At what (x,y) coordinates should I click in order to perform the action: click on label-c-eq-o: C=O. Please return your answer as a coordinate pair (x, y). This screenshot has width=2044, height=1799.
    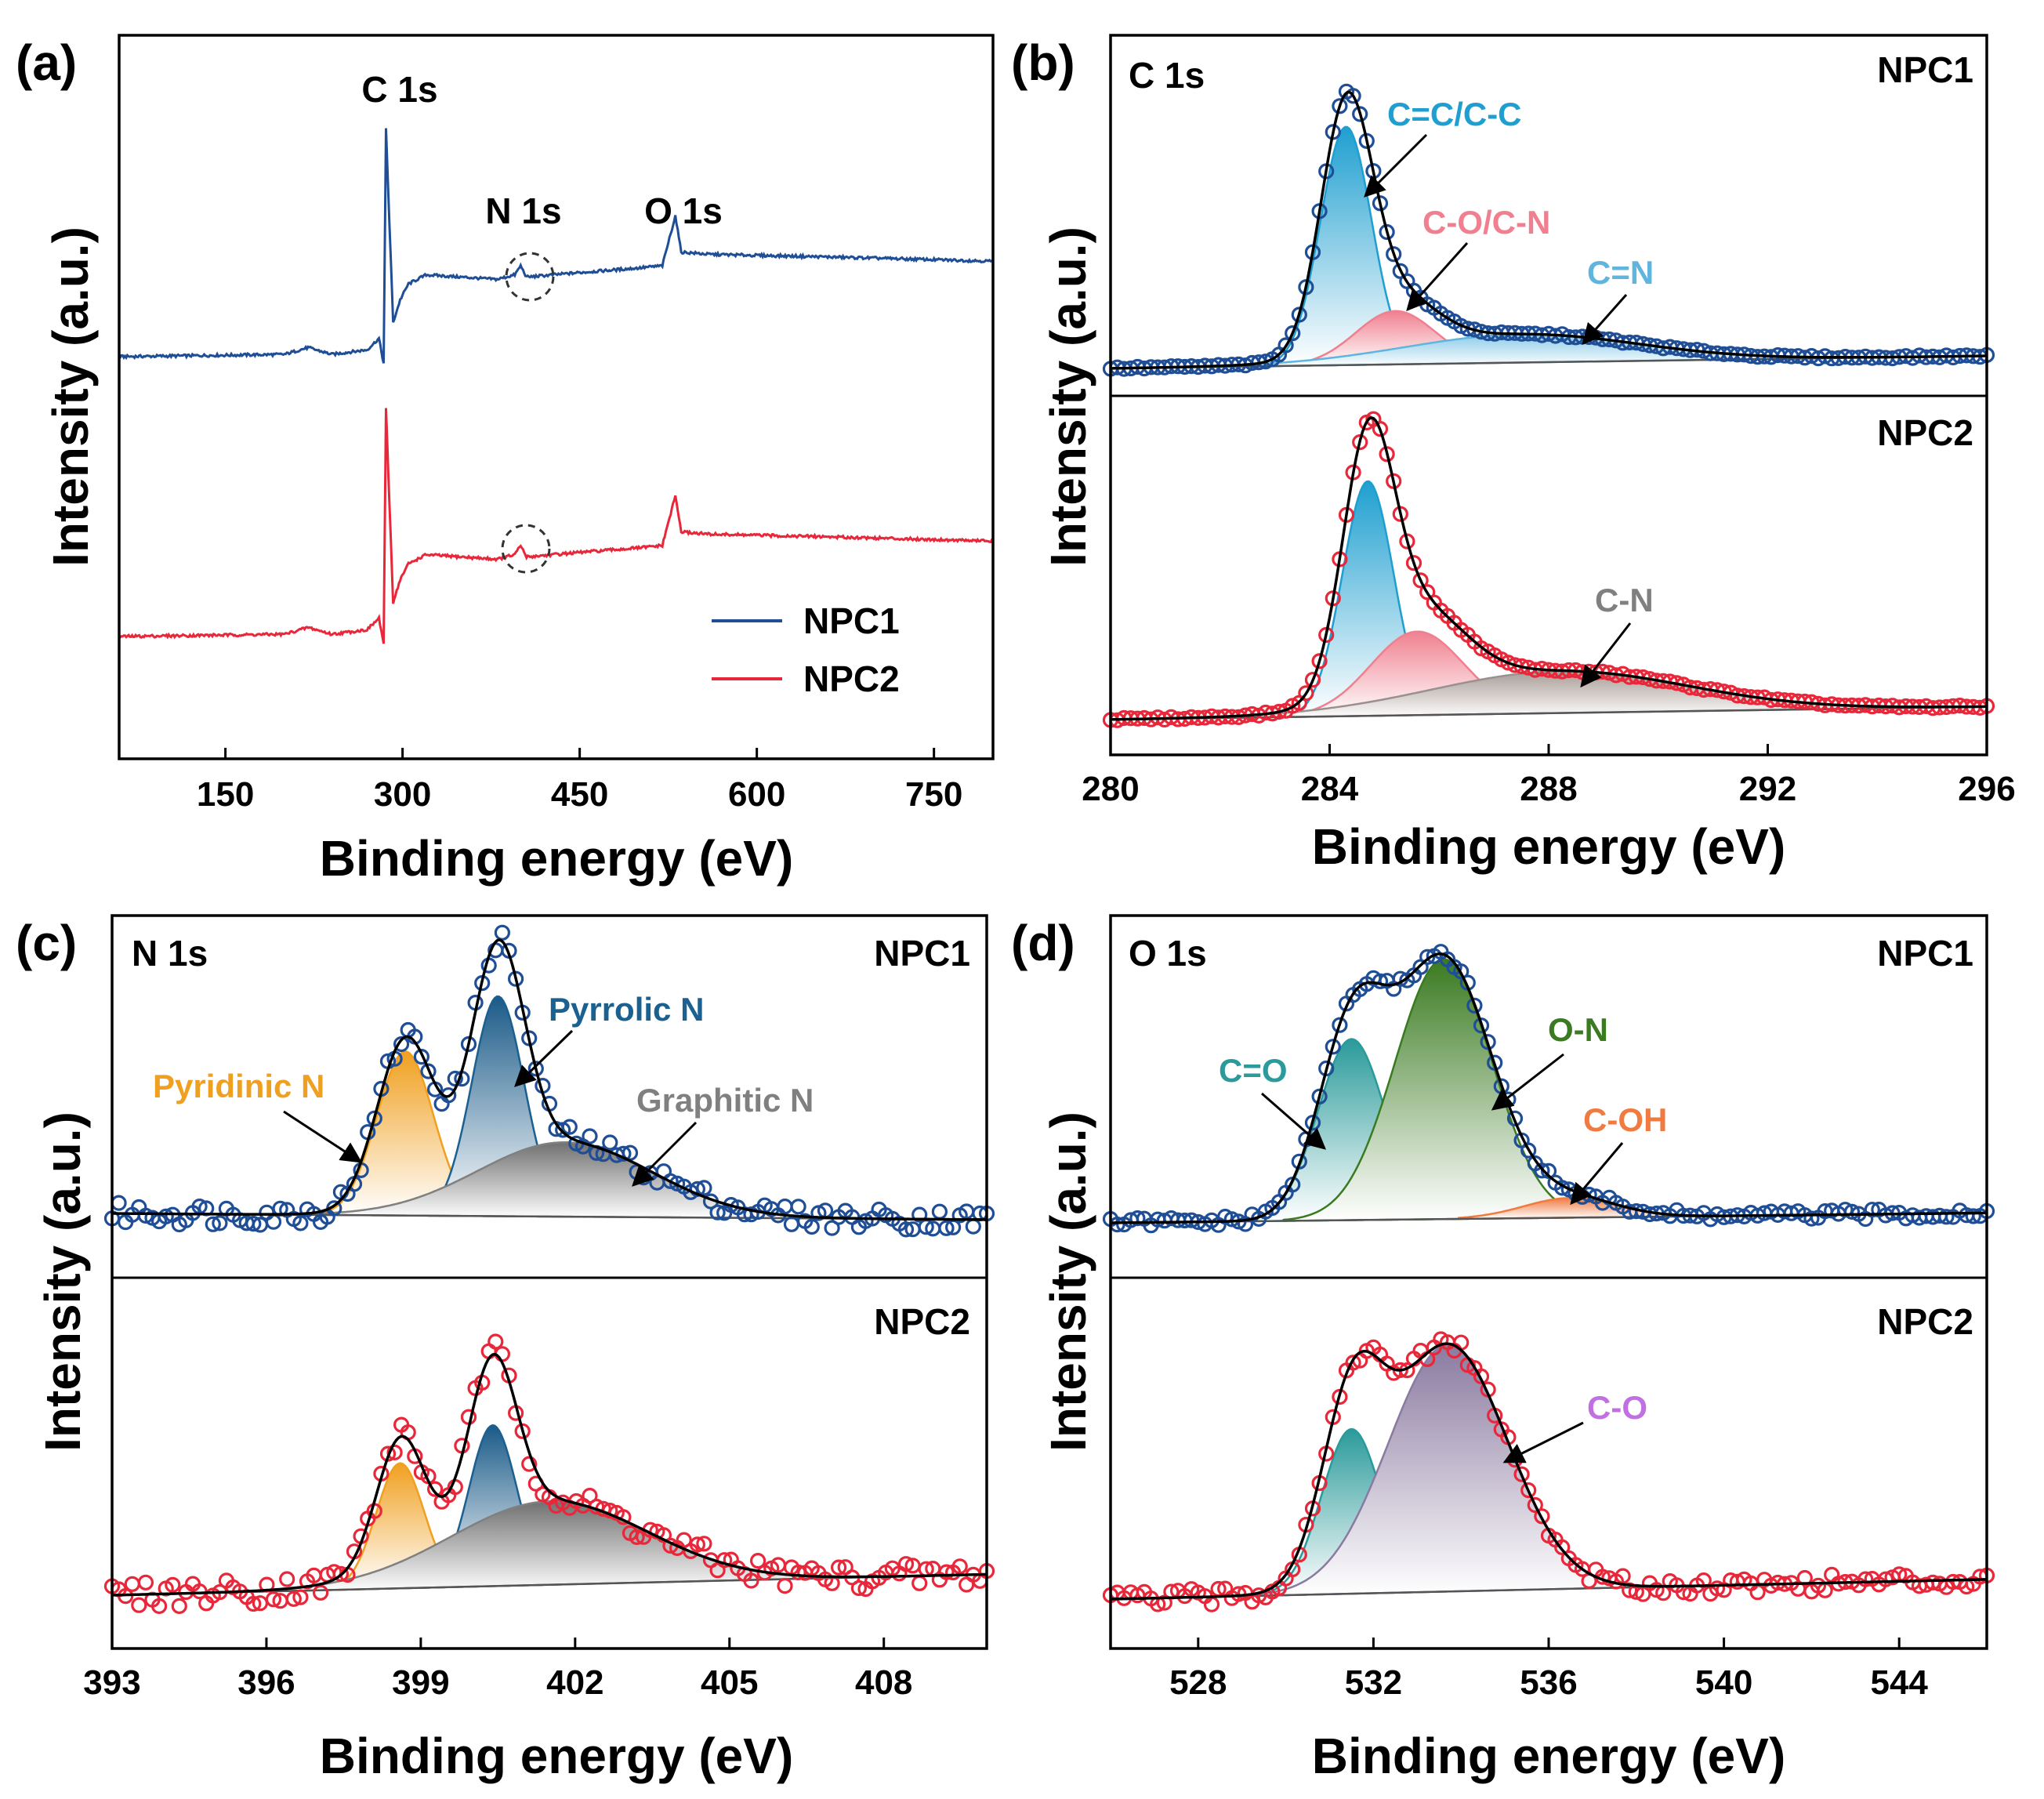
    Looking at the image, I should click on (1253, 1070).